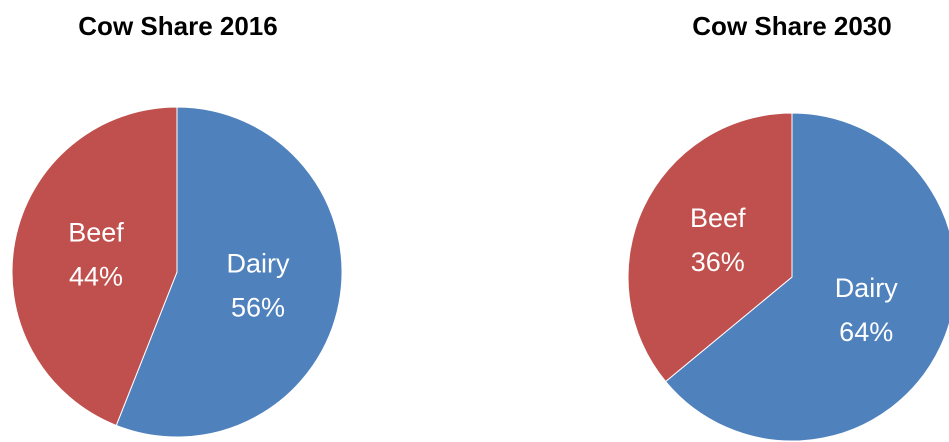 The height and width of the screenshot is (442, 949). What do you see at coordinates (96, 277) in the screenshot?
I see `slice-value-label: 44%` at bounding box center [96, 277].